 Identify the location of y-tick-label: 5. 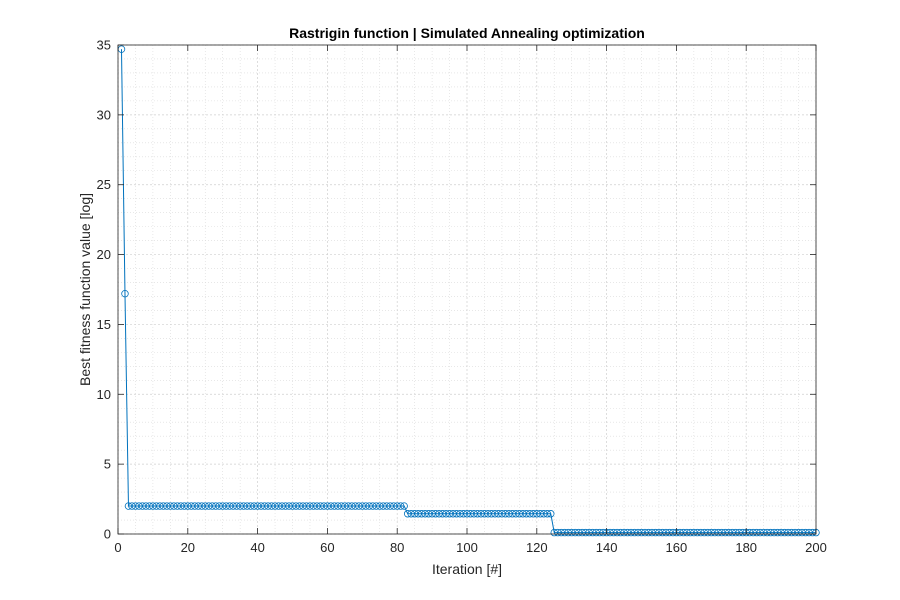
(107, 464).